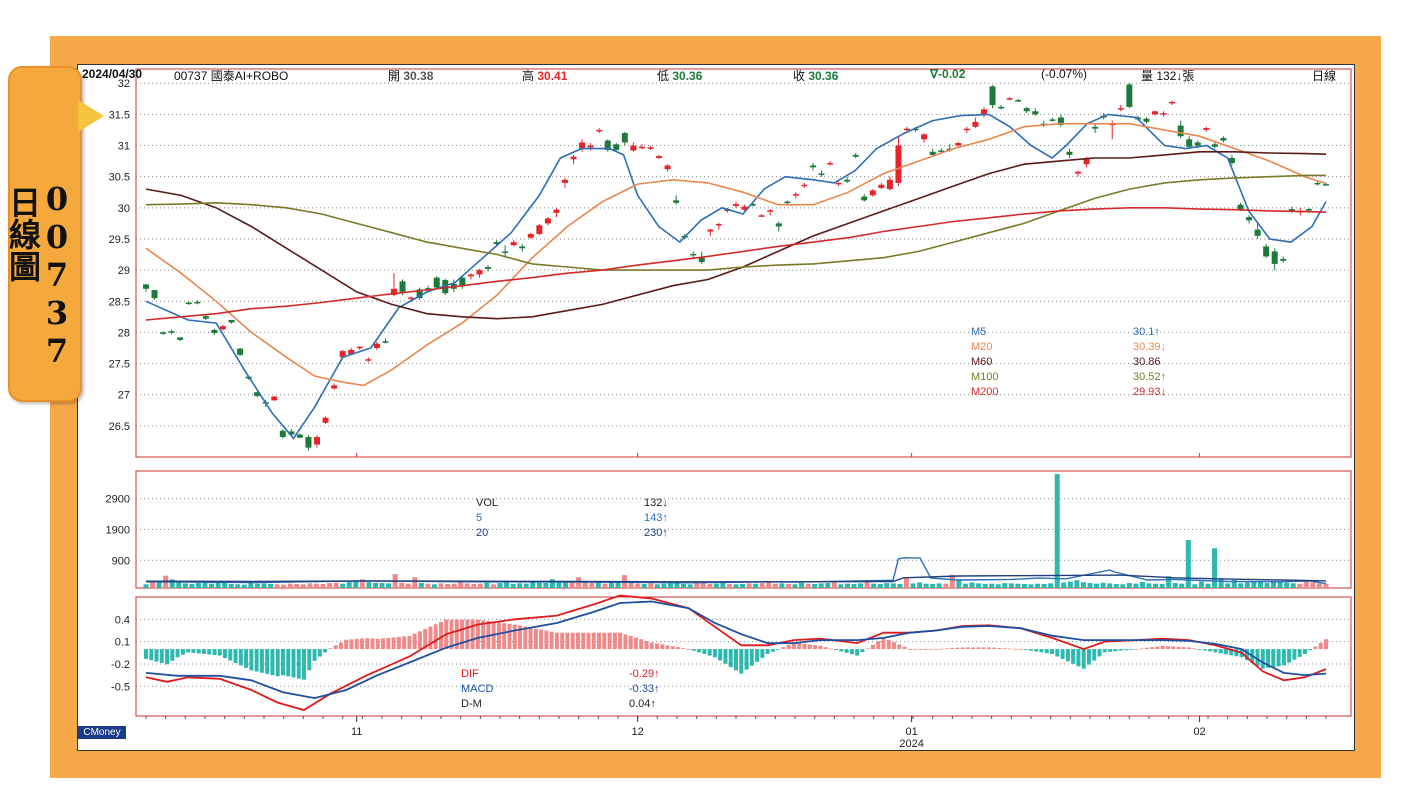  What do you see at coordinates (124, 209) in the screenshot?
I see `price-tick-label: 30` at bounding box center [124, 209].